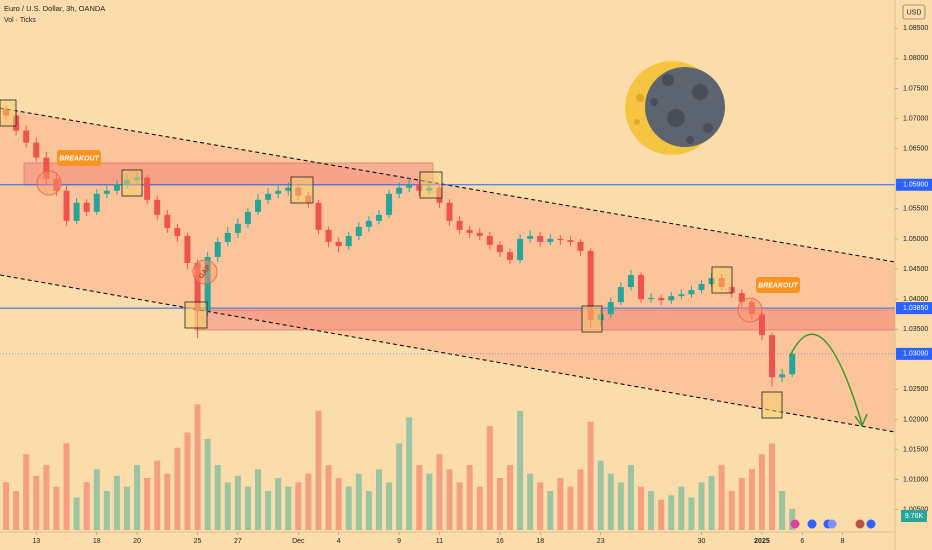  Describe the element at coordinates (544, 320) in the screenshot. I see `support-zone` at that location.